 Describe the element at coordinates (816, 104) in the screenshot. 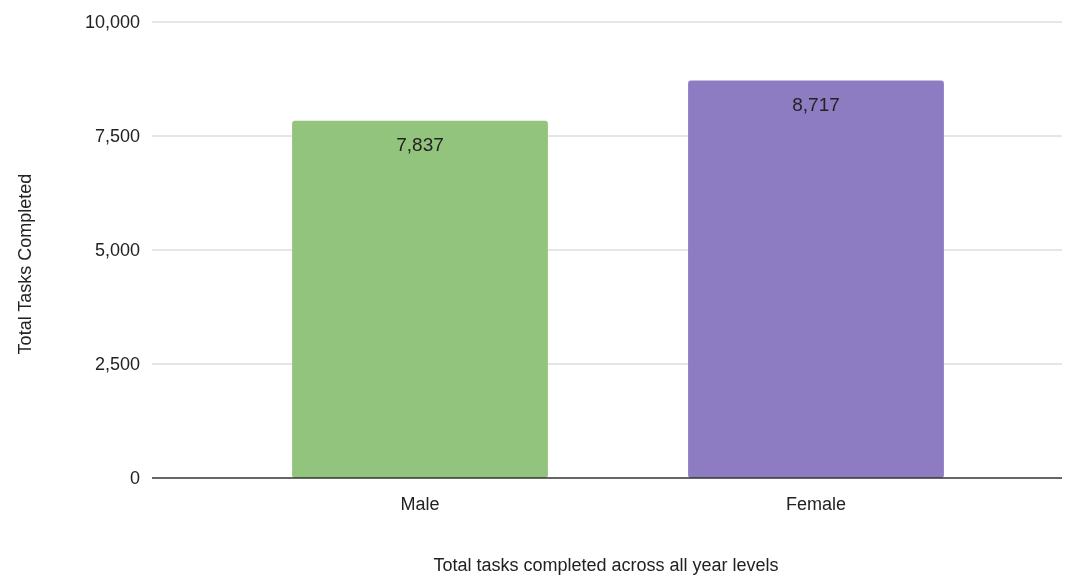

I see `data-label: 8,717` at that location.